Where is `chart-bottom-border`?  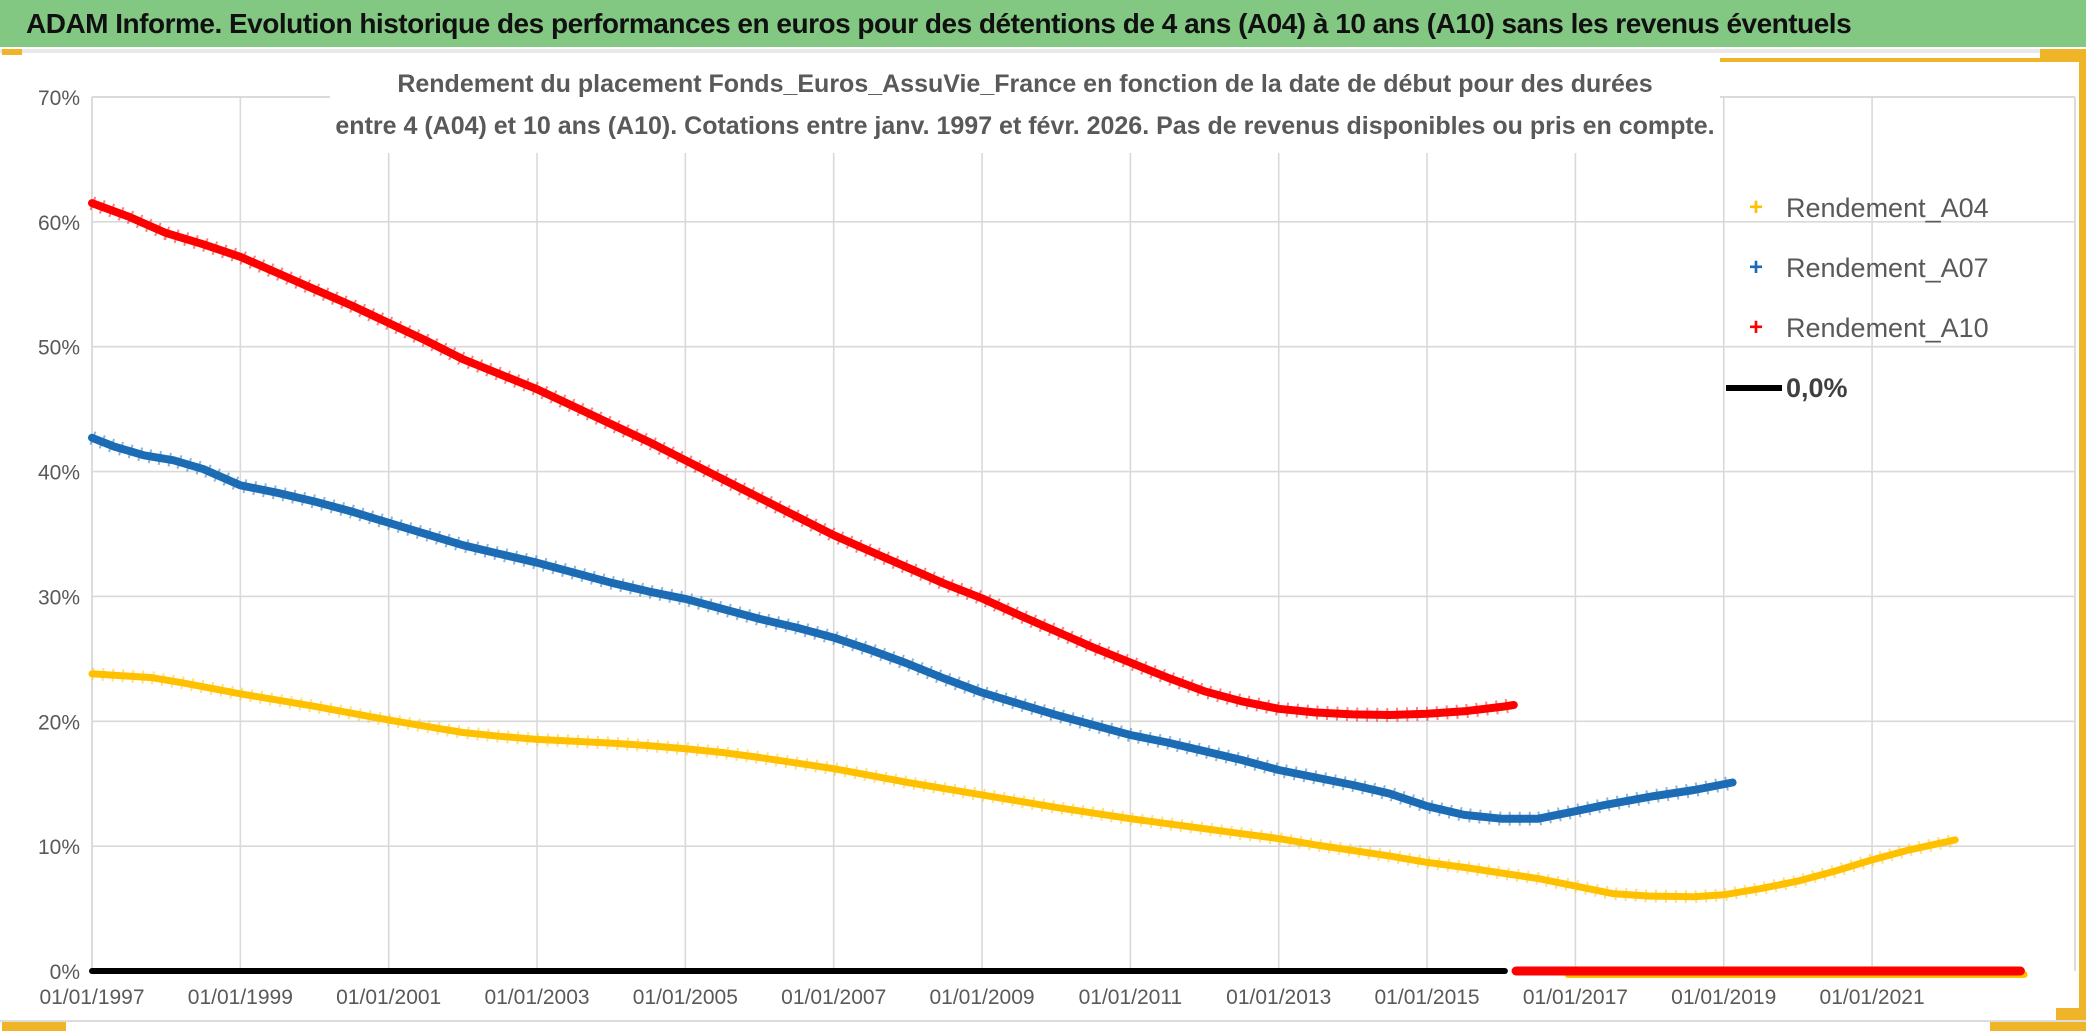
chart-bottom-border is located at coordinates (1043, 1021).